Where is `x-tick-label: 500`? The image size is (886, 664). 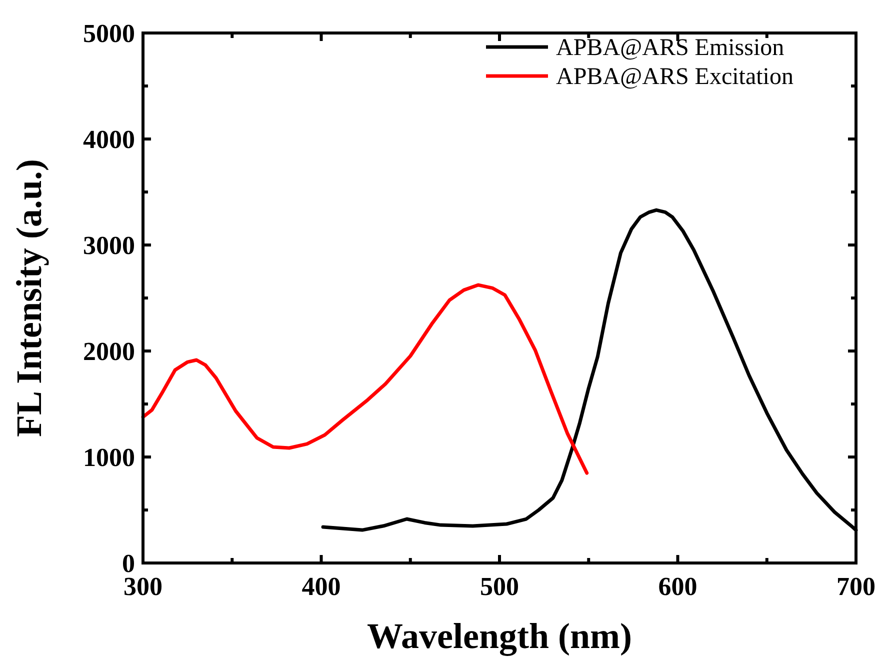
x-tick-label: 500 is located at coordinates (499, 586).